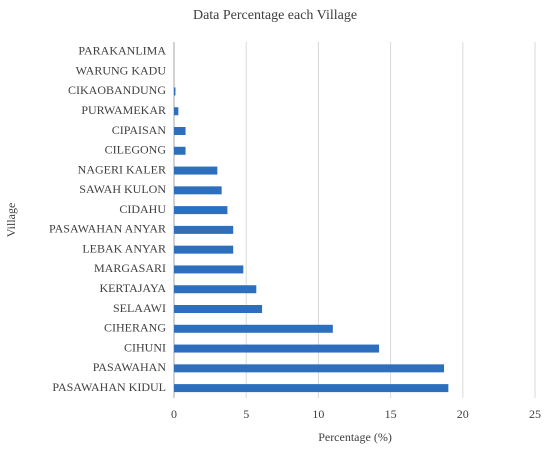 This screenshot has height=453, width=550. Describe the element at coordinates (463, 414) in the screenshot. I see `x-tick-label: 20` at that location.